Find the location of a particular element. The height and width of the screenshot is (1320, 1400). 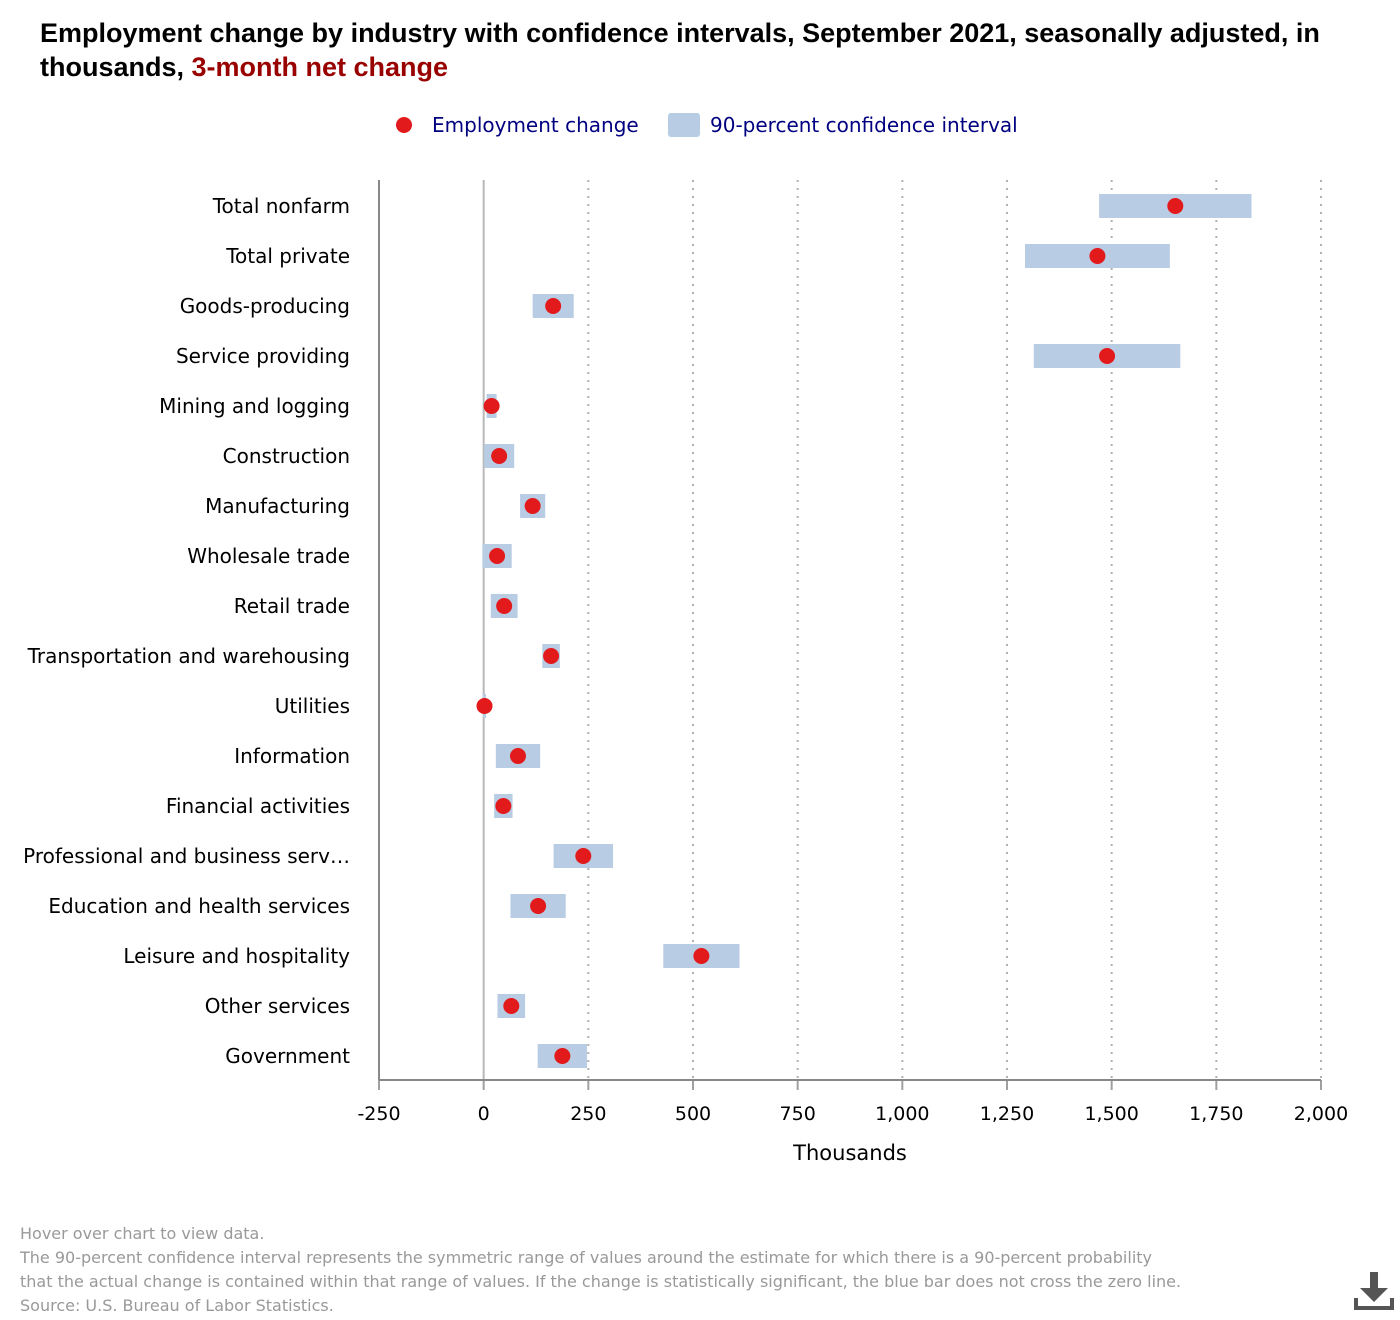

category-label: Wholesale trade is located at coordinates (268, 556).